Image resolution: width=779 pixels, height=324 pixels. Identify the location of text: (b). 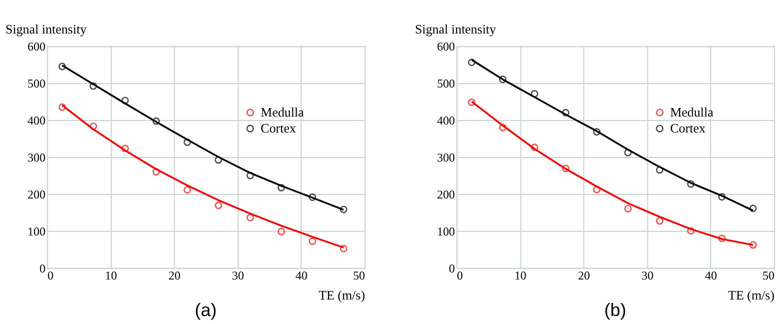
(615, 310).